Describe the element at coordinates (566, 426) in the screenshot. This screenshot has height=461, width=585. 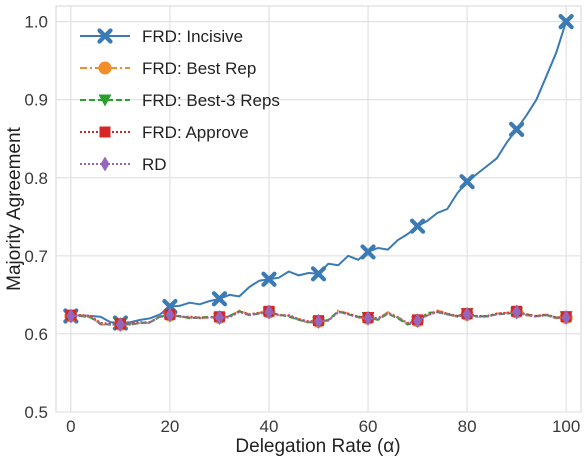
I see `x-tick-label: 100` at that location.